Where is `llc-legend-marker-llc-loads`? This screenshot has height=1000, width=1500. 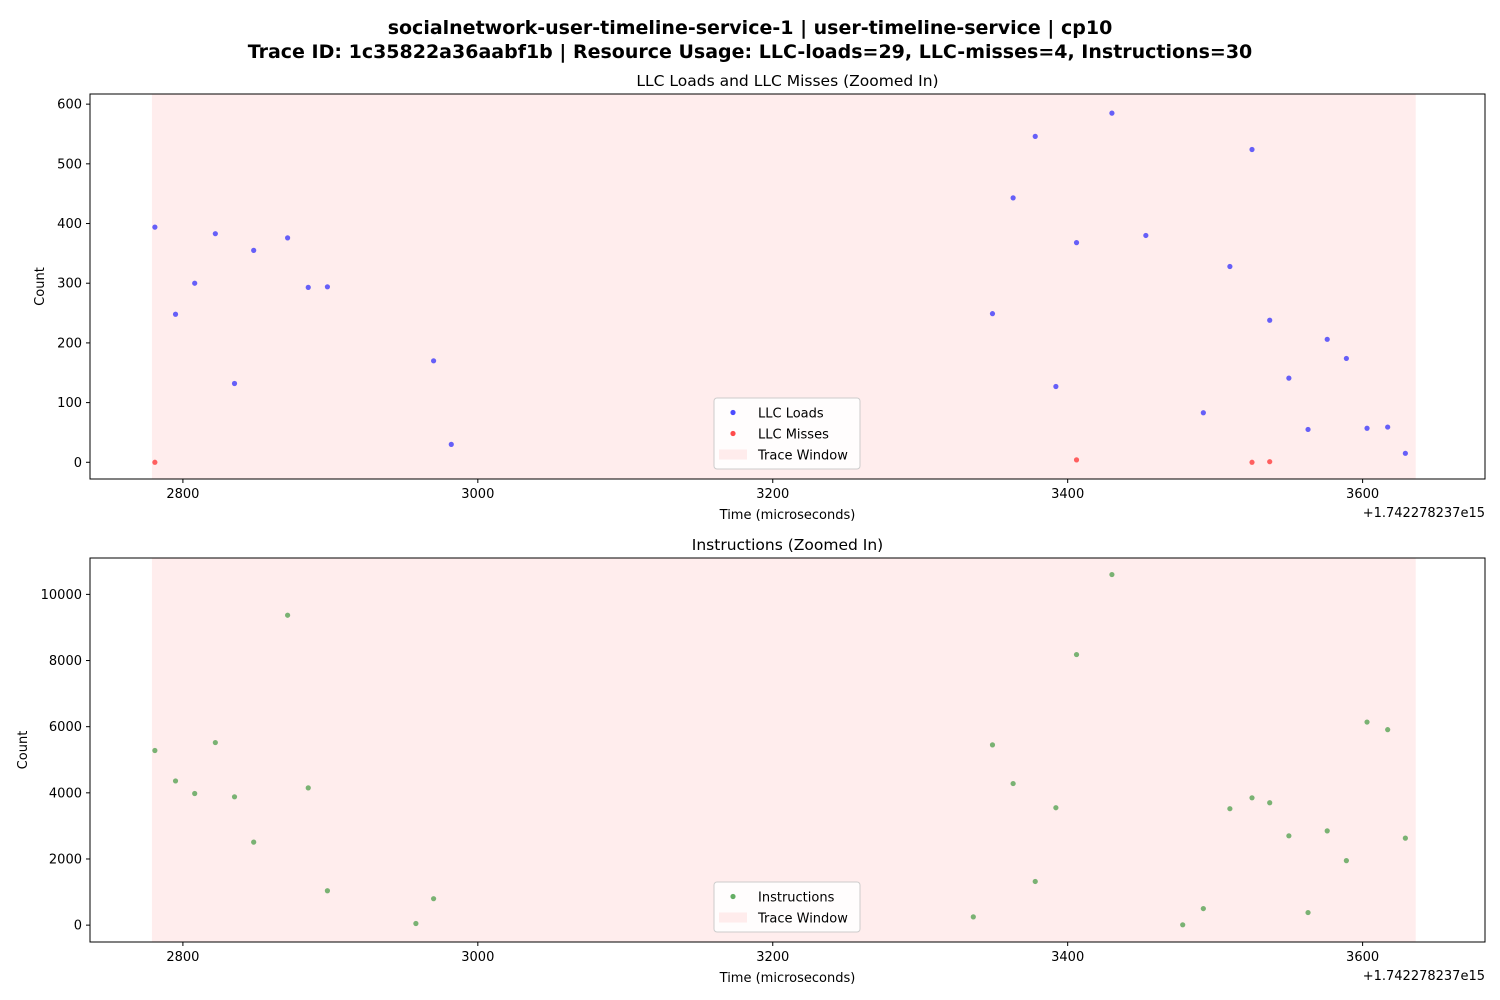 llc-legend-marker-llc-loads is located at coordinates (733, 412).